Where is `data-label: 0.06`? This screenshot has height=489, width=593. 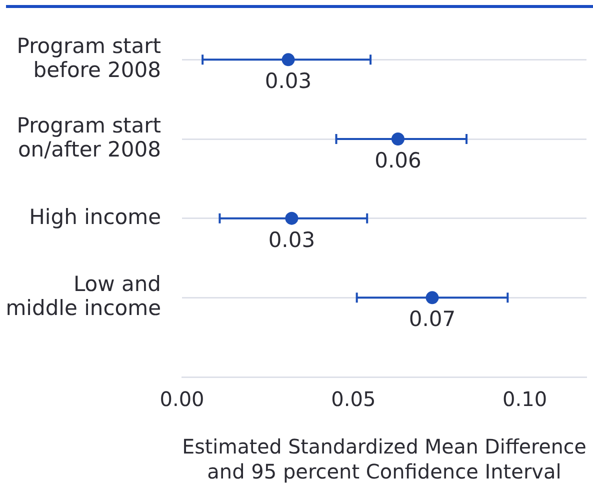
data-label: 0.06 is located at coordinates (398, 160).